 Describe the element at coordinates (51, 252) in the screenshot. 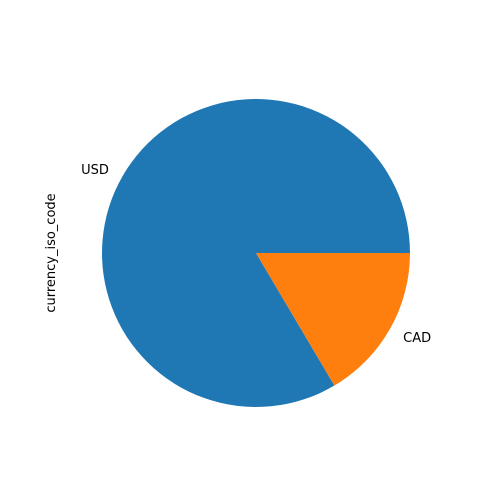

I see `y-axis-label: currency_iso_code` at that location.